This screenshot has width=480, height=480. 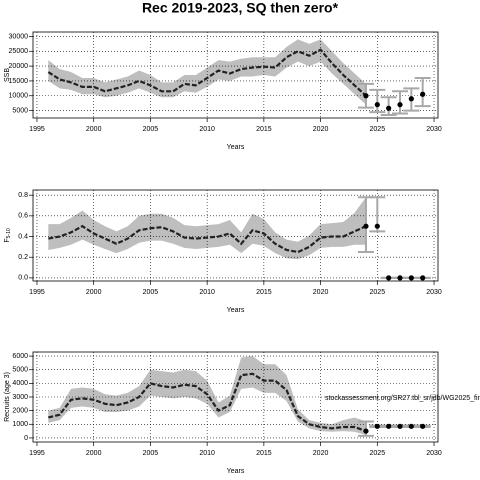 I want to click on y-tick-label: 0.0, so click(x=23, y=278).